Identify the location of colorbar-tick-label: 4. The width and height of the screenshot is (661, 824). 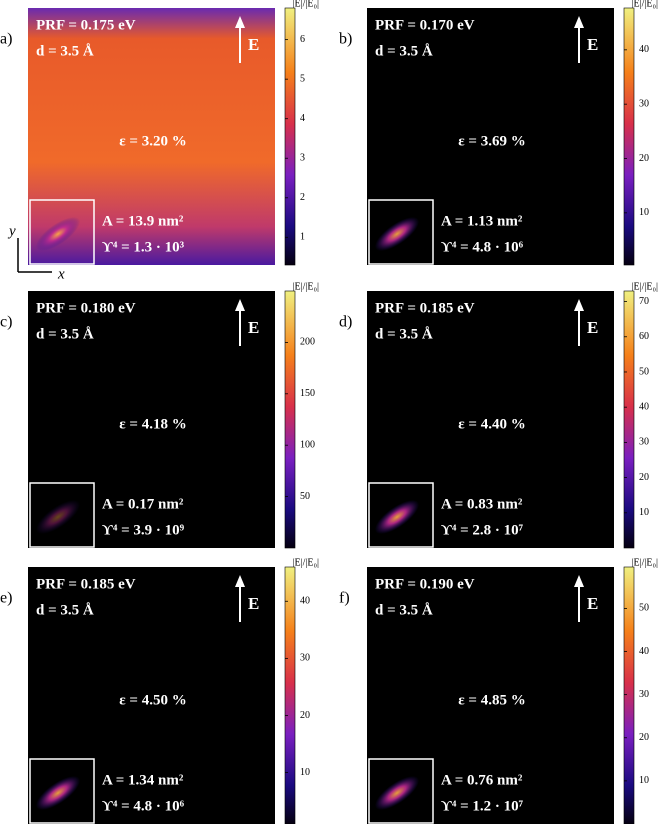
(302, 118).